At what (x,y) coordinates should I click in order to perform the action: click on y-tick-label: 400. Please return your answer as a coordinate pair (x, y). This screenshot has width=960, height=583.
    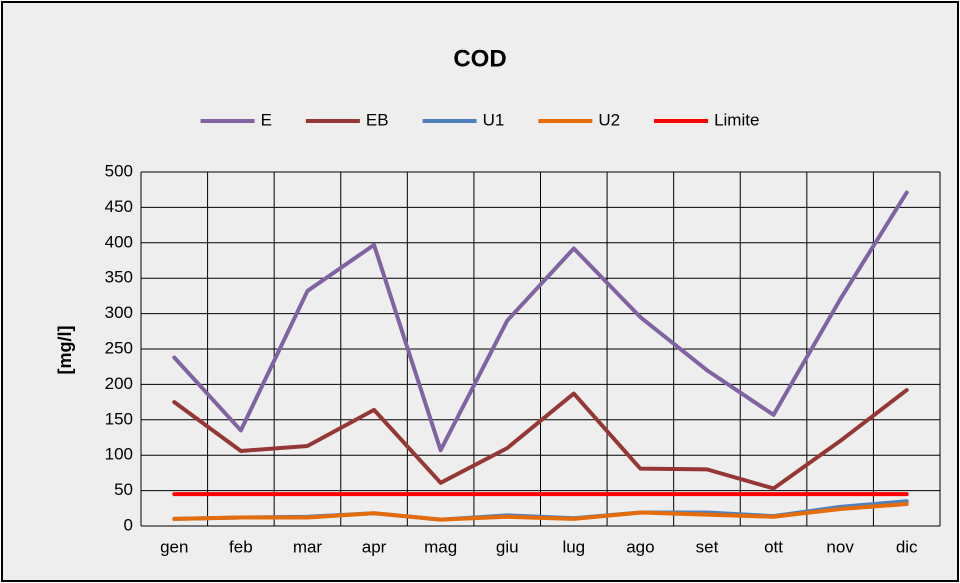
    Looking at the image, I should click on (119, 241).